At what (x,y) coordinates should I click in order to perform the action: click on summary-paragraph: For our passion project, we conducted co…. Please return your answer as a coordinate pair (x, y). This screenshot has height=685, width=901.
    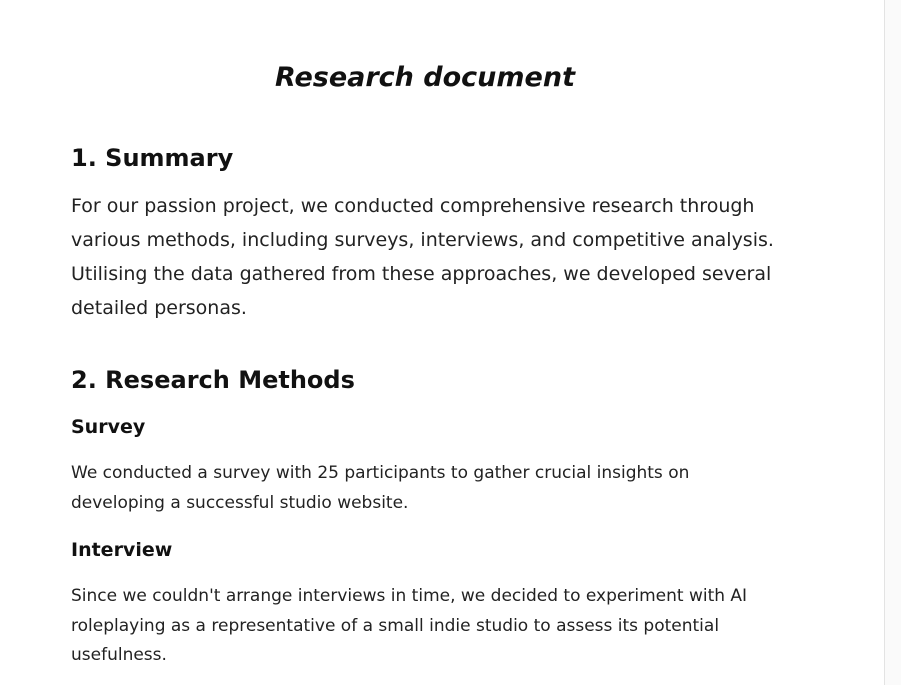
    Looking at the image, I should click on (422, 257).